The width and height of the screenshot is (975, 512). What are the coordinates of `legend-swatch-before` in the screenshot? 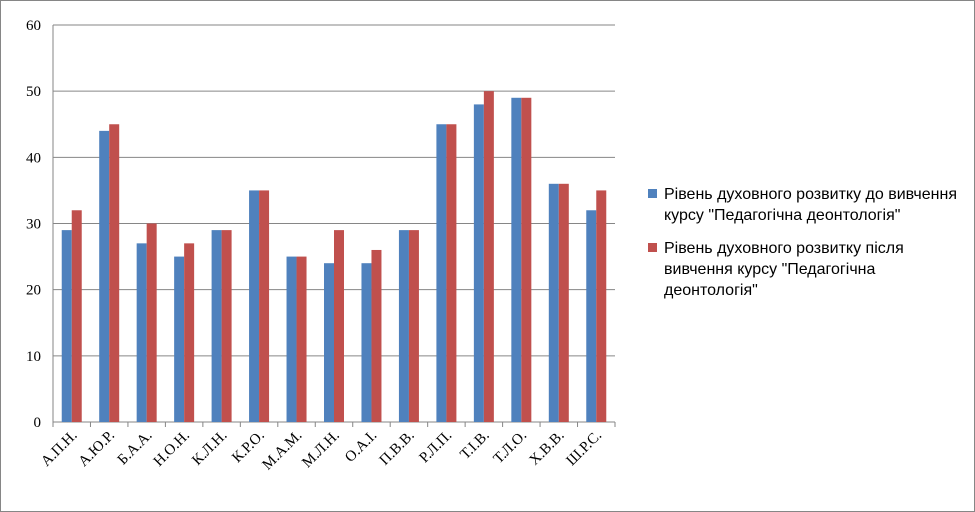 It's located at (652, 193).